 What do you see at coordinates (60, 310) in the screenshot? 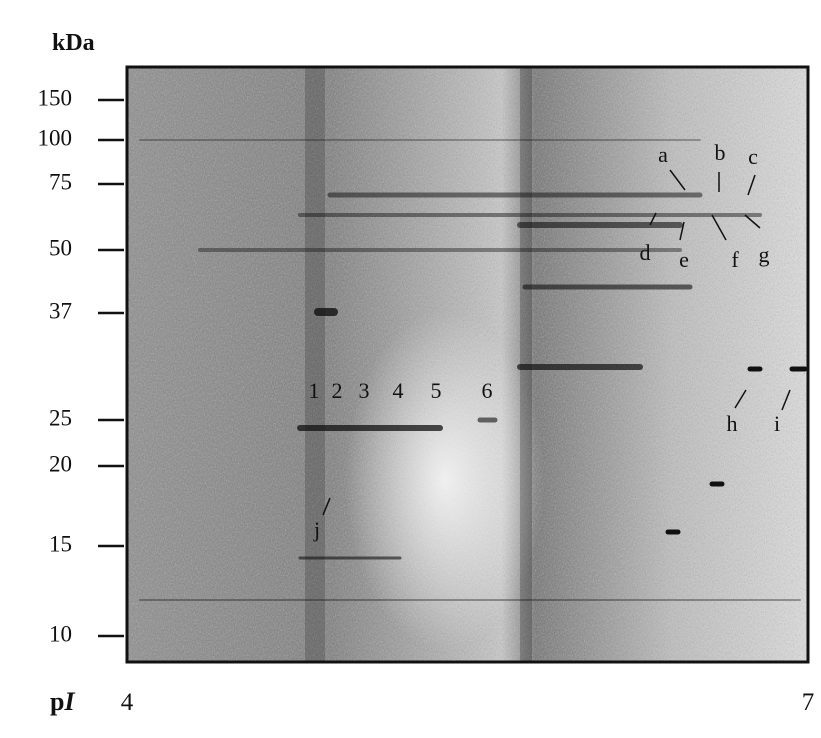
I see `y-tick-label: 37` at bounding box center [60, 310].